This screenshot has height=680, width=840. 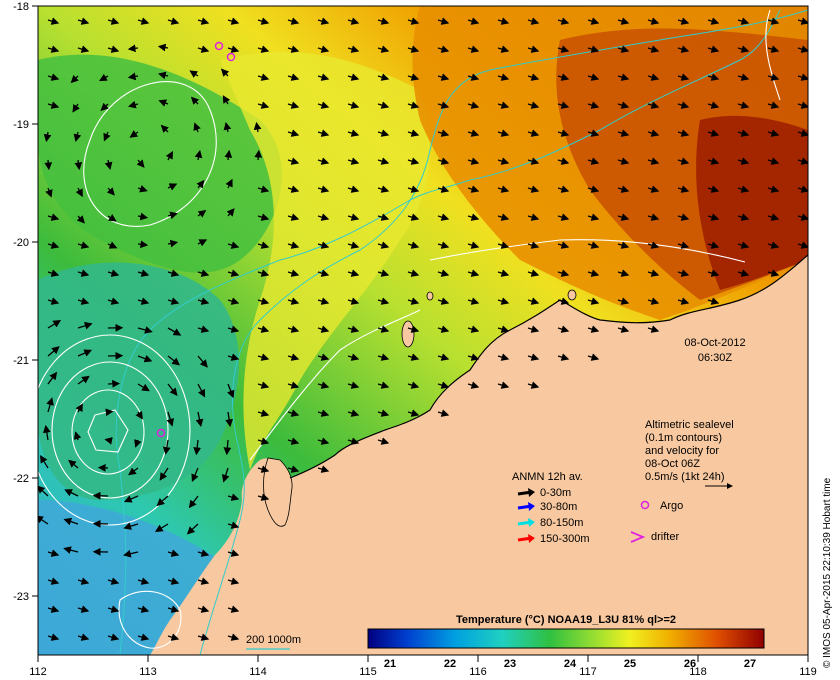 I want to click on legend-title: ANMN 12h av., so click(x=547, y=477).